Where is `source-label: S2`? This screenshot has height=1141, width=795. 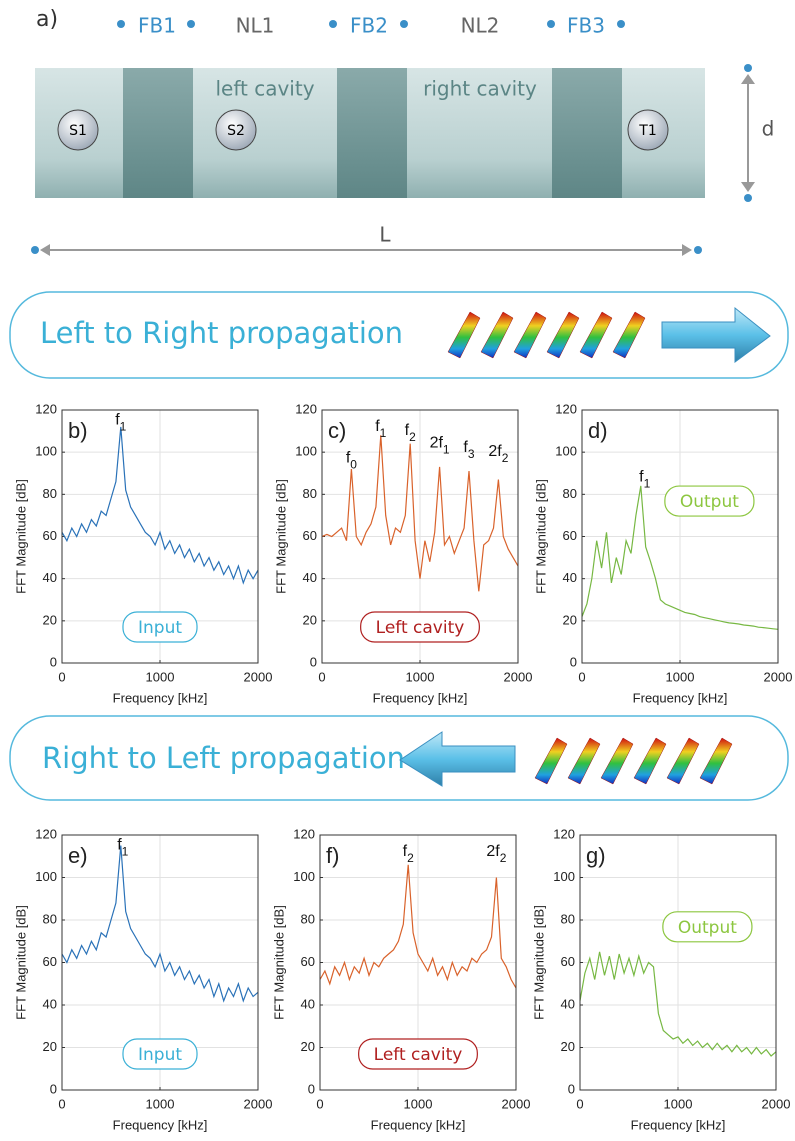
source-label: S2 is located at coordinates (236, 131).